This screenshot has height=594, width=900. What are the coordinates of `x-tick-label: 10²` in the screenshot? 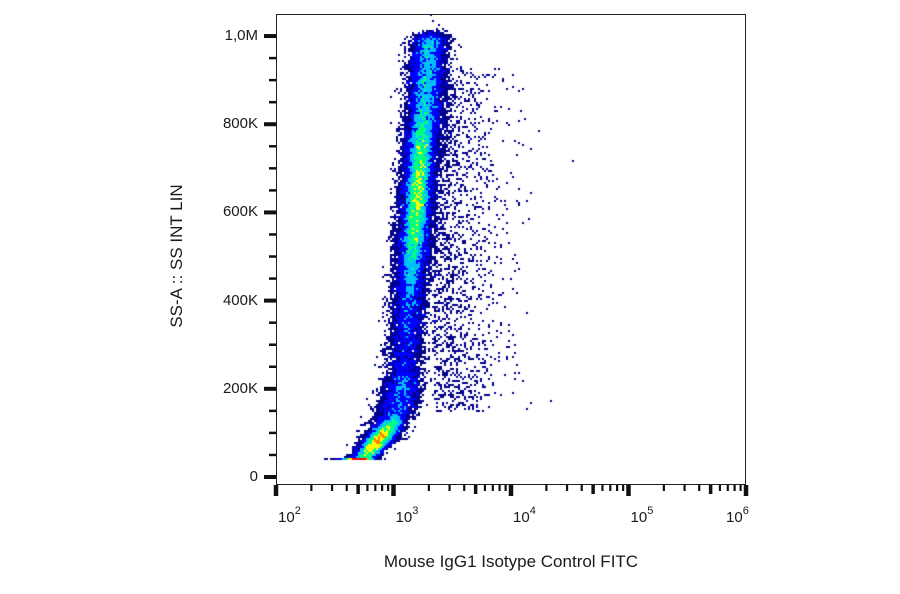 It's located at (289, 515).